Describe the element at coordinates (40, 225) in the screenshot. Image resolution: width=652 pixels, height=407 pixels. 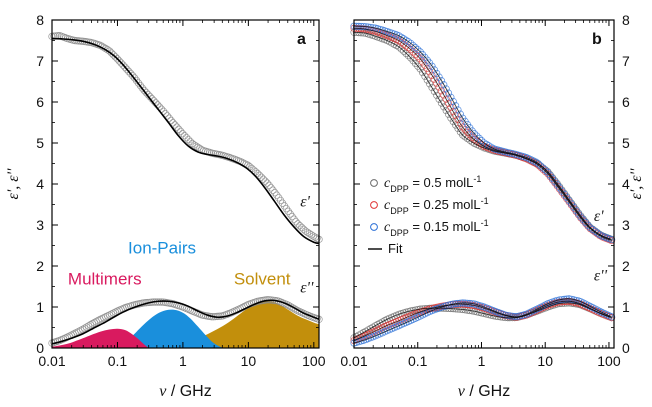
I see `y-tick-label: 3` at that location.